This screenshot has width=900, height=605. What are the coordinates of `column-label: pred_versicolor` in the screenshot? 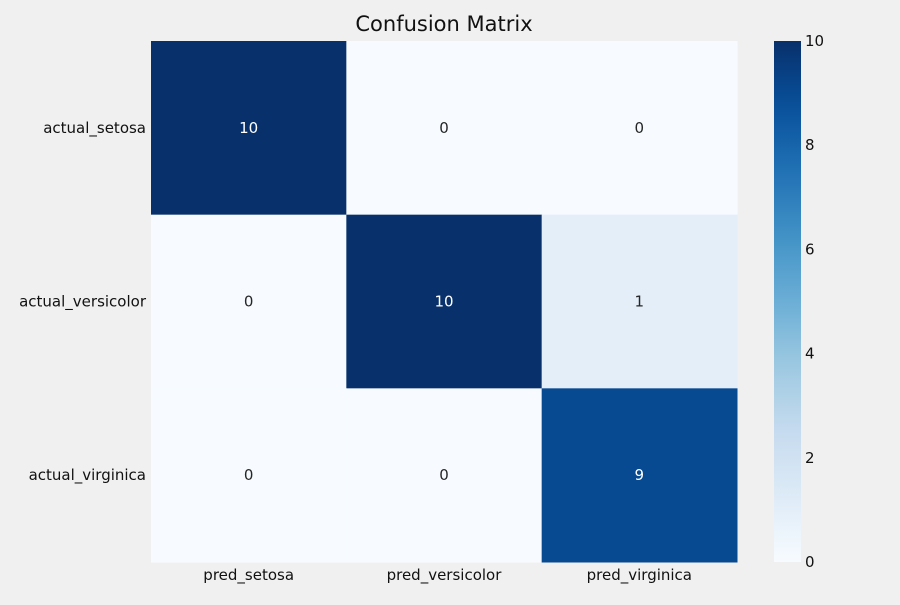 It's located at (445, 575).